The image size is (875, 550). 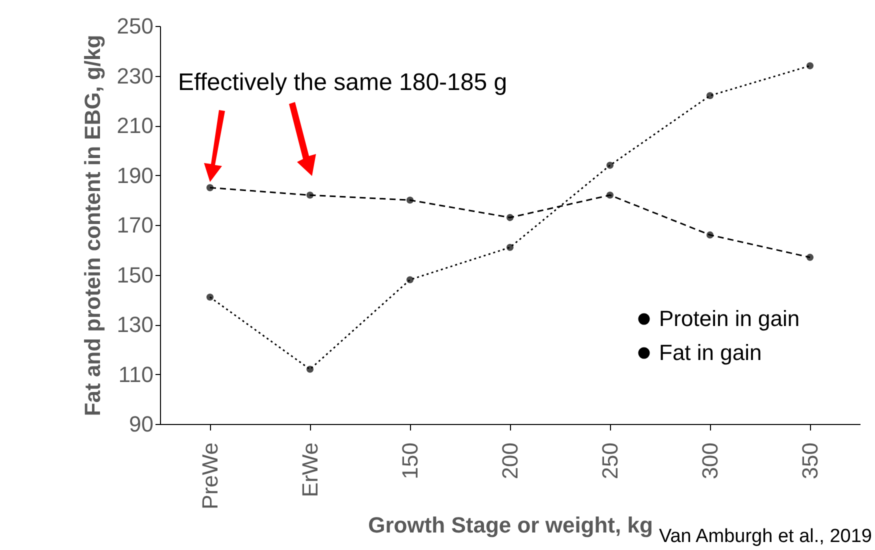 I want to click on legend-label: Protein in gain, so click(x=729, y=318).